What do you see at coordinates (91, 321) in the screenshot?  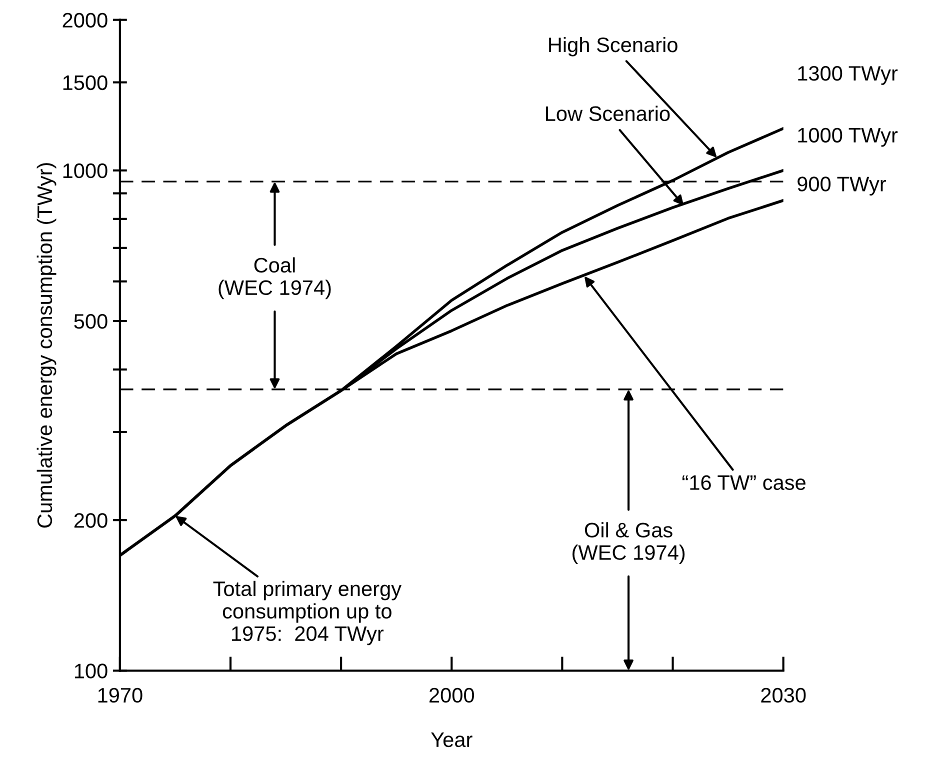 I see `y-tick-label: 500` at bounding box center [91, 321].